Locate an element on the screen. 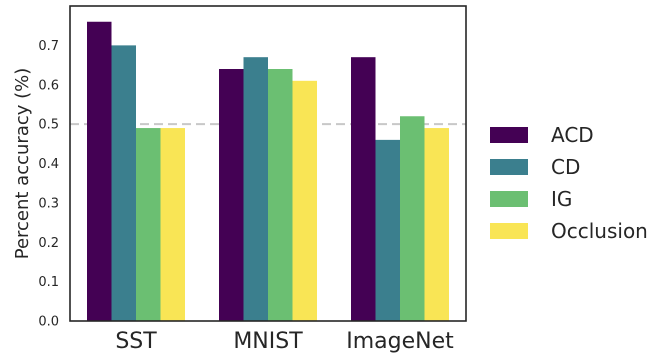 This screenshot has width=651, height=356. bar-acd-imagenet is located at coordinates (363, 189).